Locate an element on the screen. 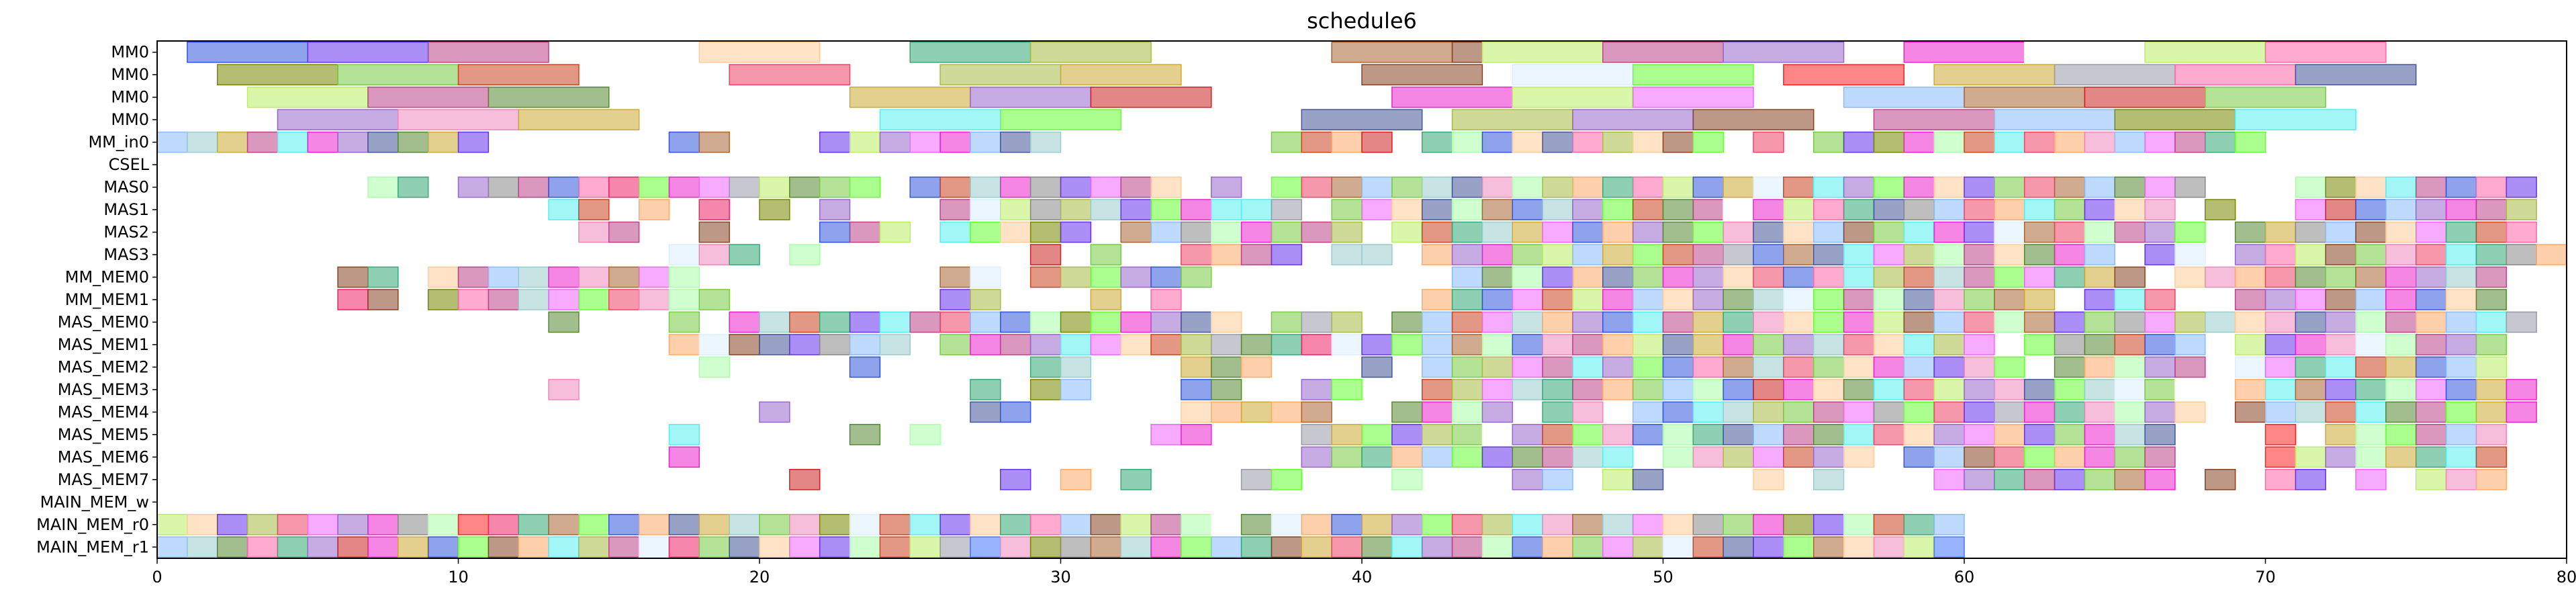 Image resolution: width=2576 pixels, height=608 pixels. row-label: MAS_MEM4 is located at coordinates (103, 411).